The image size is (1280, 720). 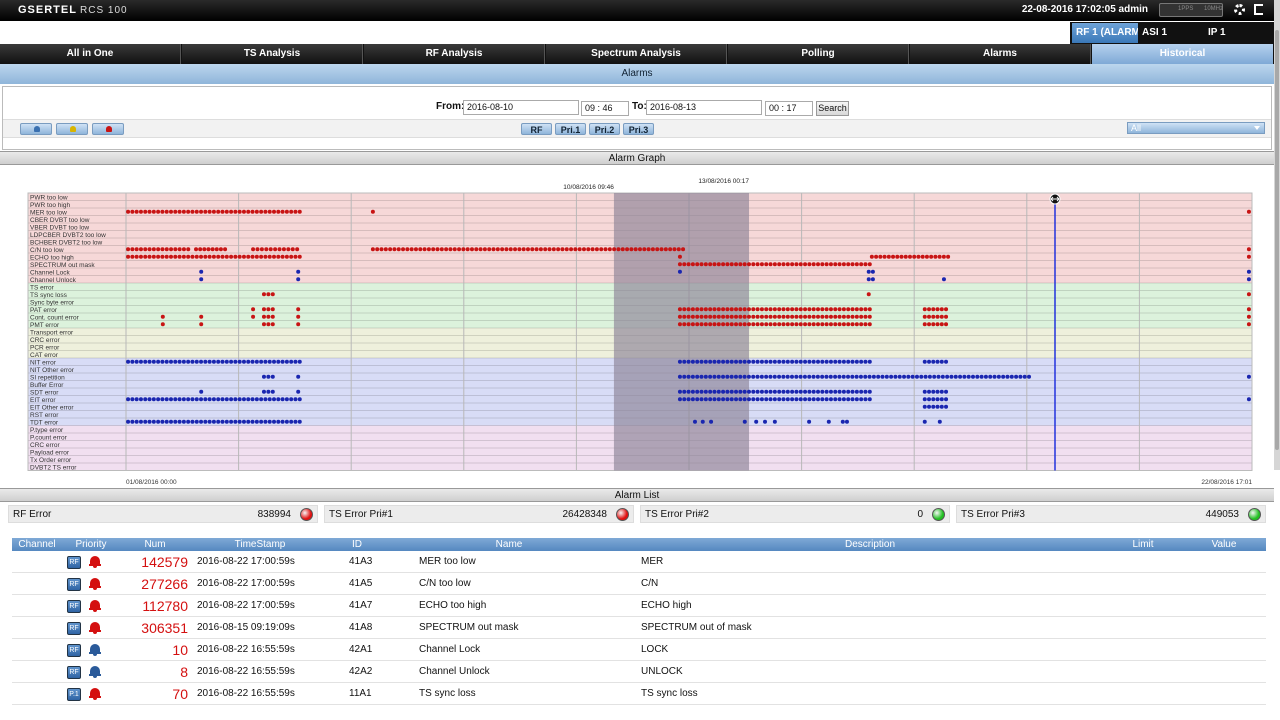 I want to click on indicator: 10MHz, so click(x=1214, y=9).